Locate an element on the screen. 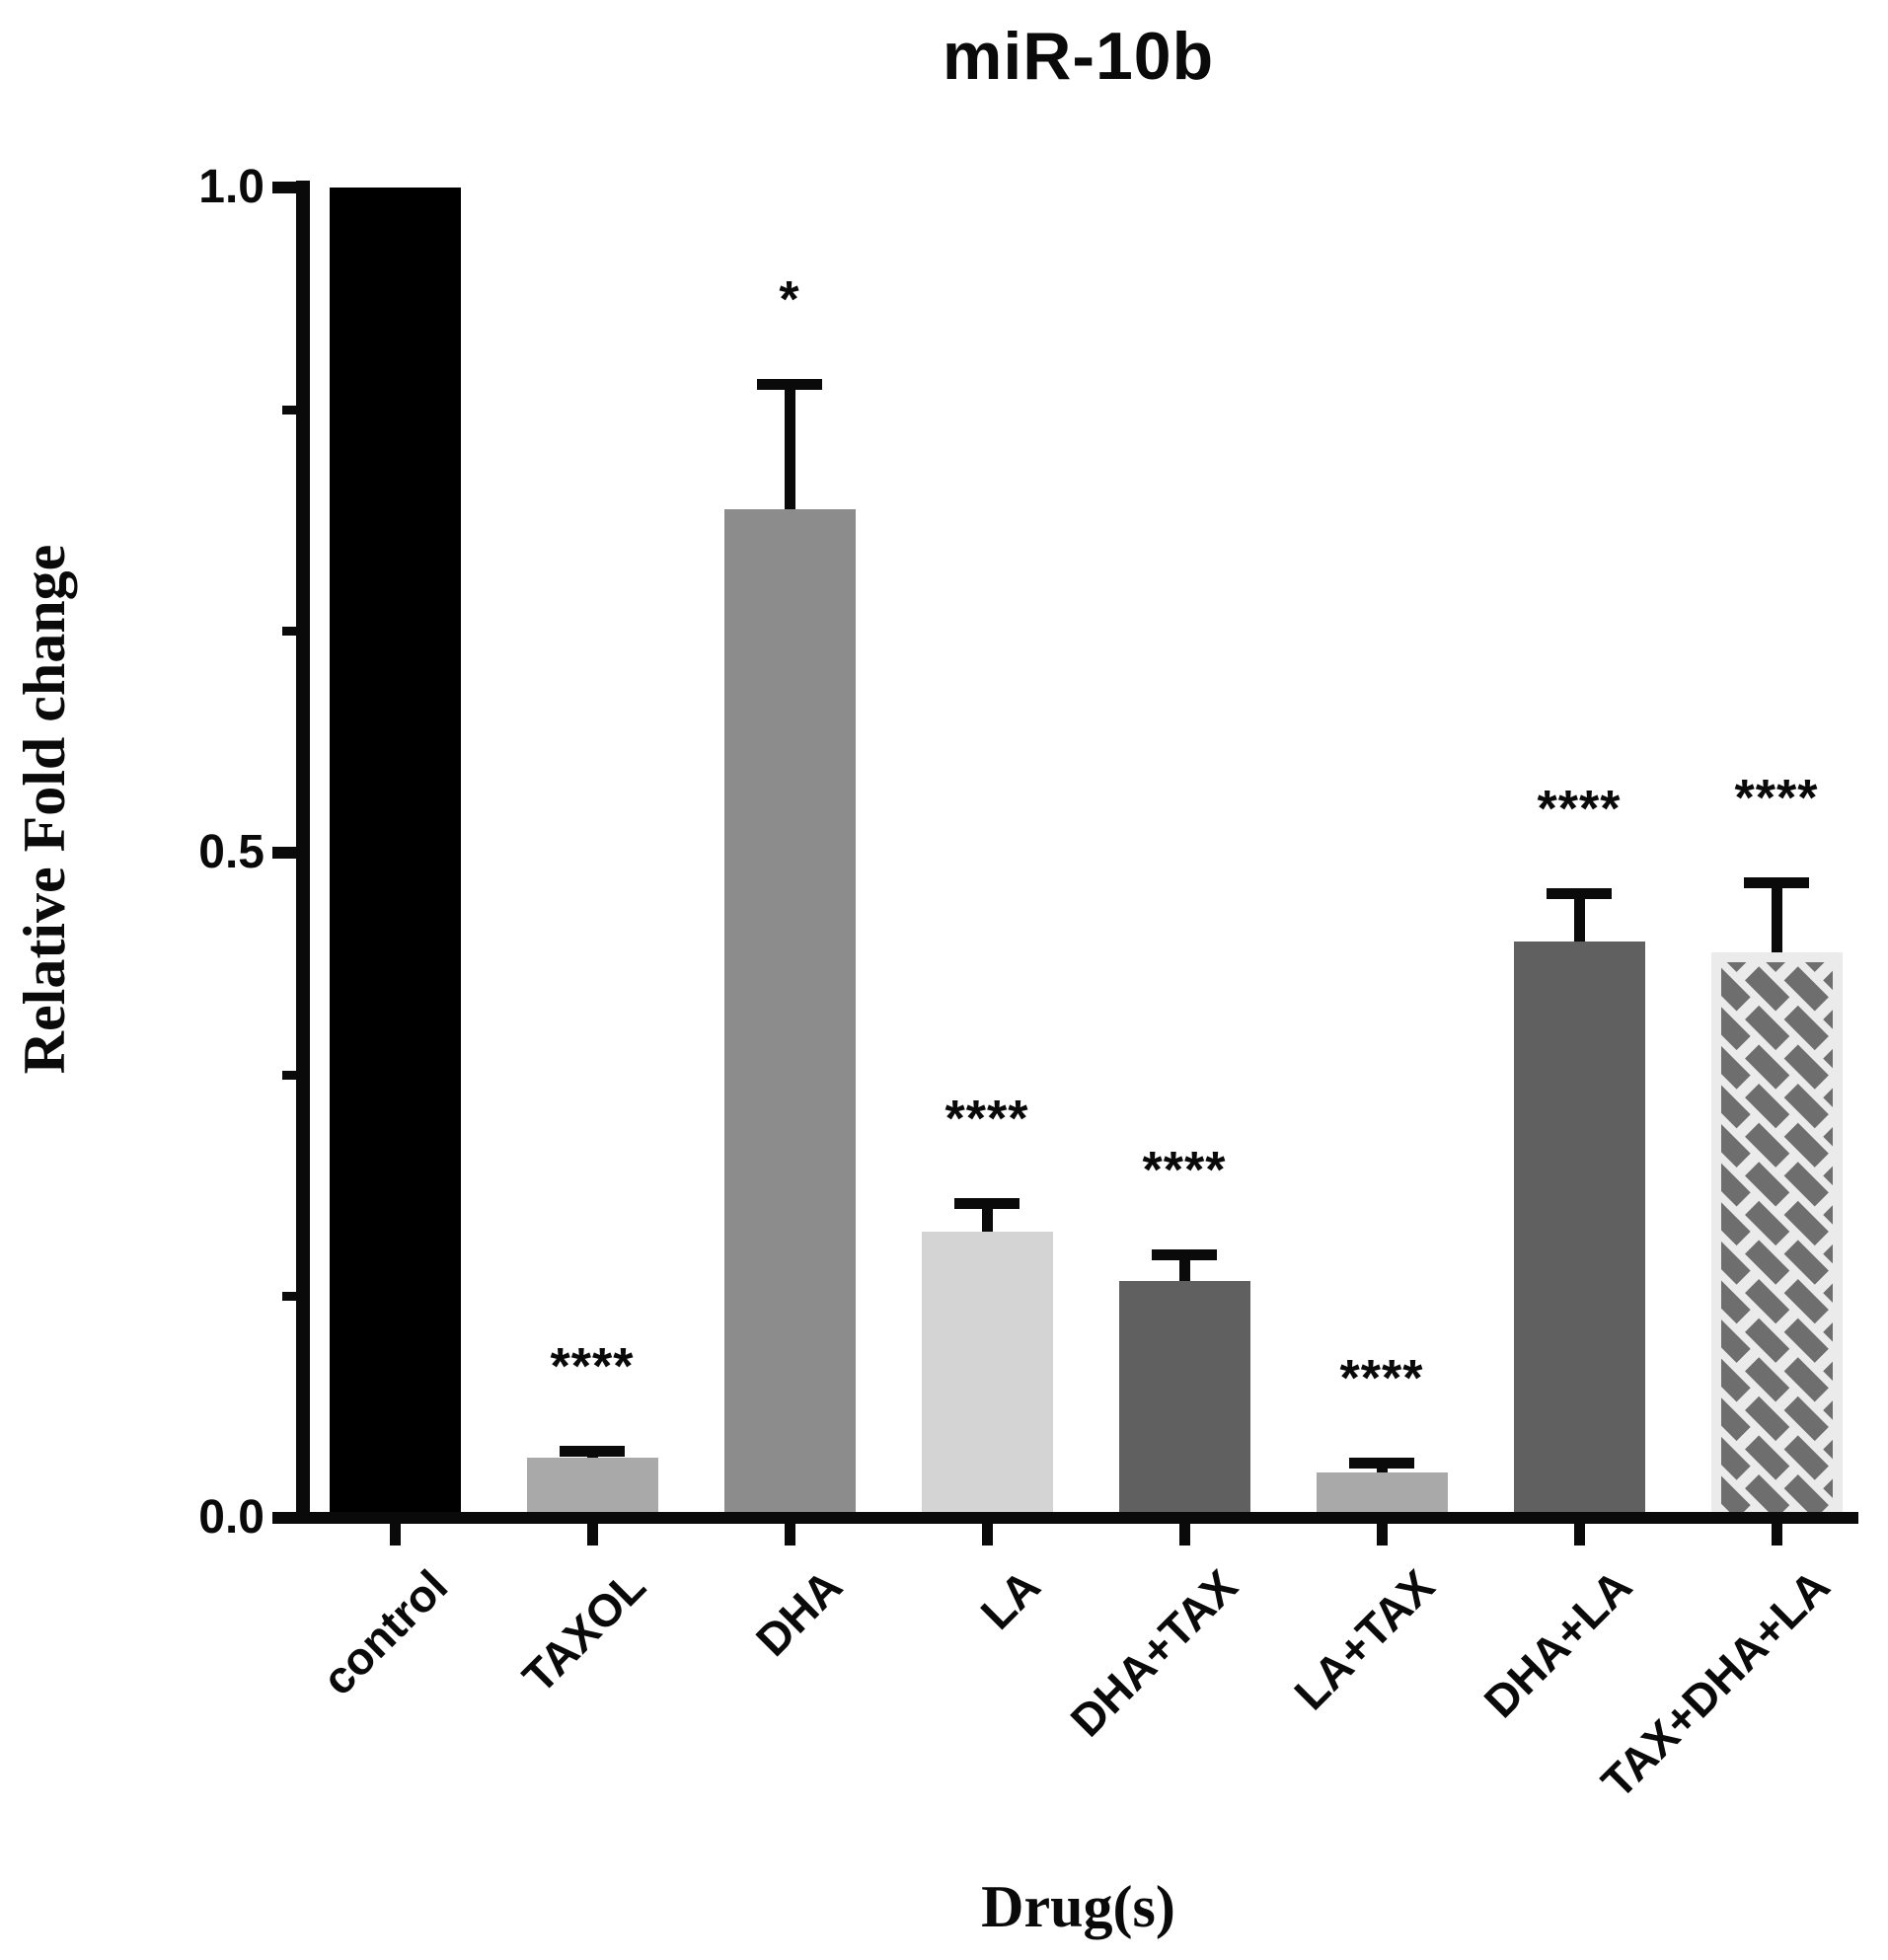 This screenshot has width=1888, height=1960. bar-taxol is located at coordinates (592, 1485).